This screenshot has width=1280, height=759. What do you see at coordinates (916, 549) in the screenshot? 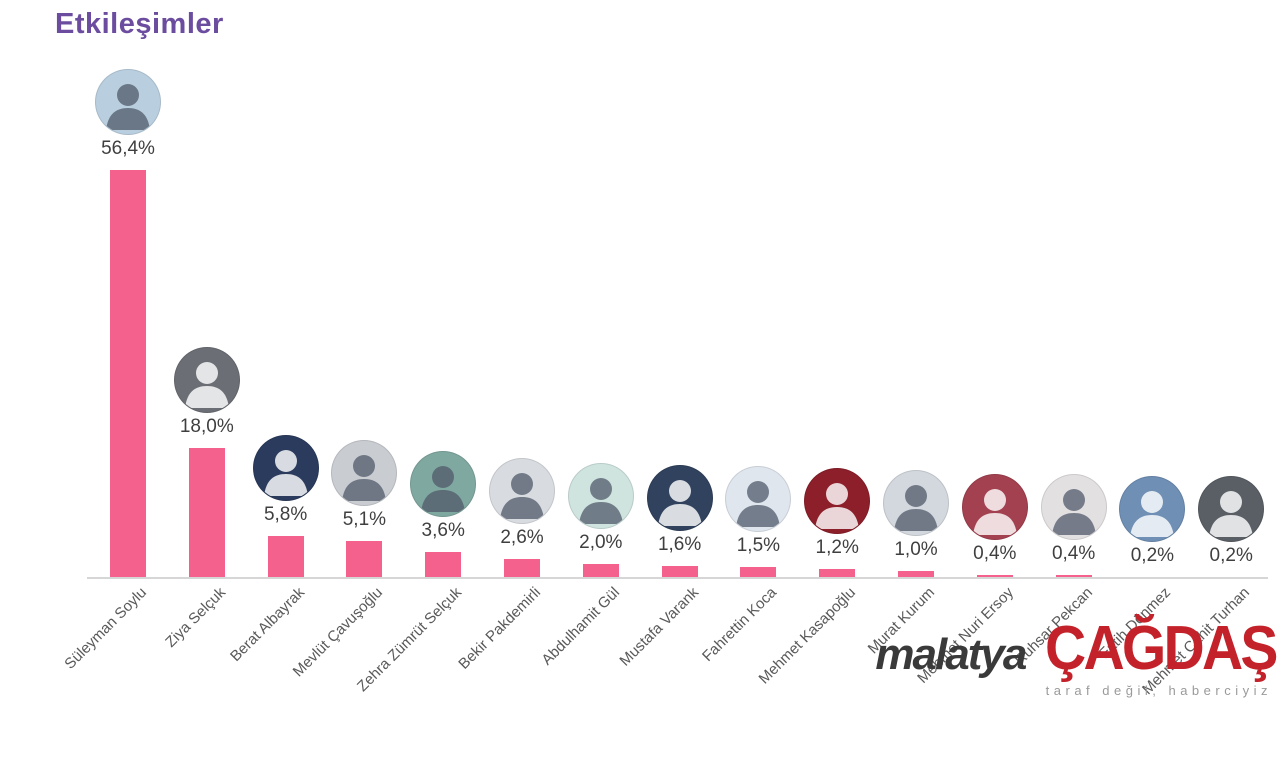
I see `value-label: 1,0%` at bounding box center [916, 549].